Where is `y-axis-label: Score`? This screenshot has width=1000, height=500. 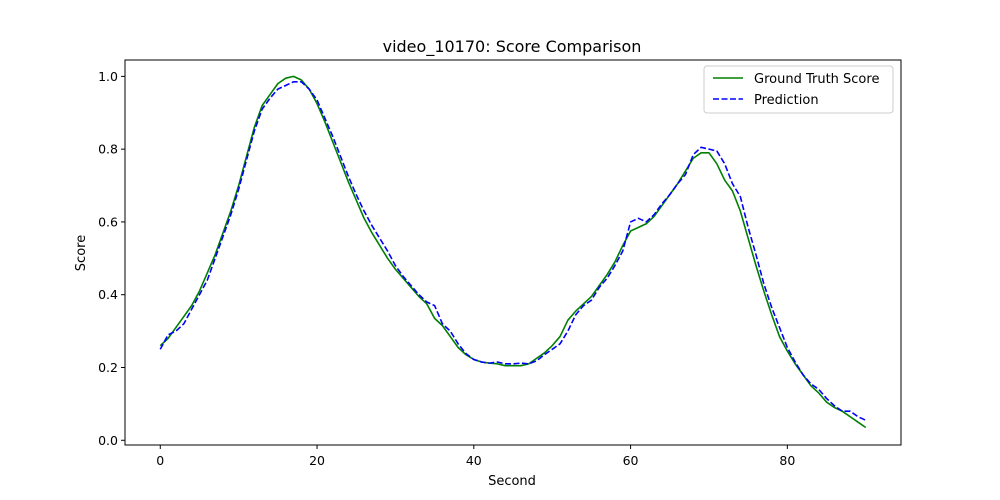 y-axis-label: Score is located at coordinates (81, 253).